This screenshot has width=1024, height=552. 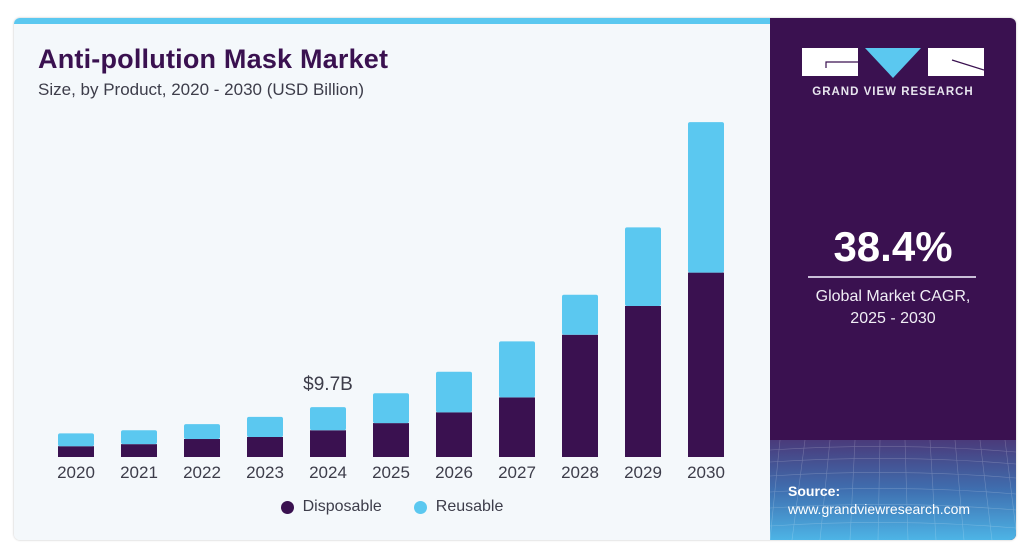 What do you see at coordinates (643, 472) in the screenshot?
I see `x-tick-label: 2029` at bounding box center [643, 472].